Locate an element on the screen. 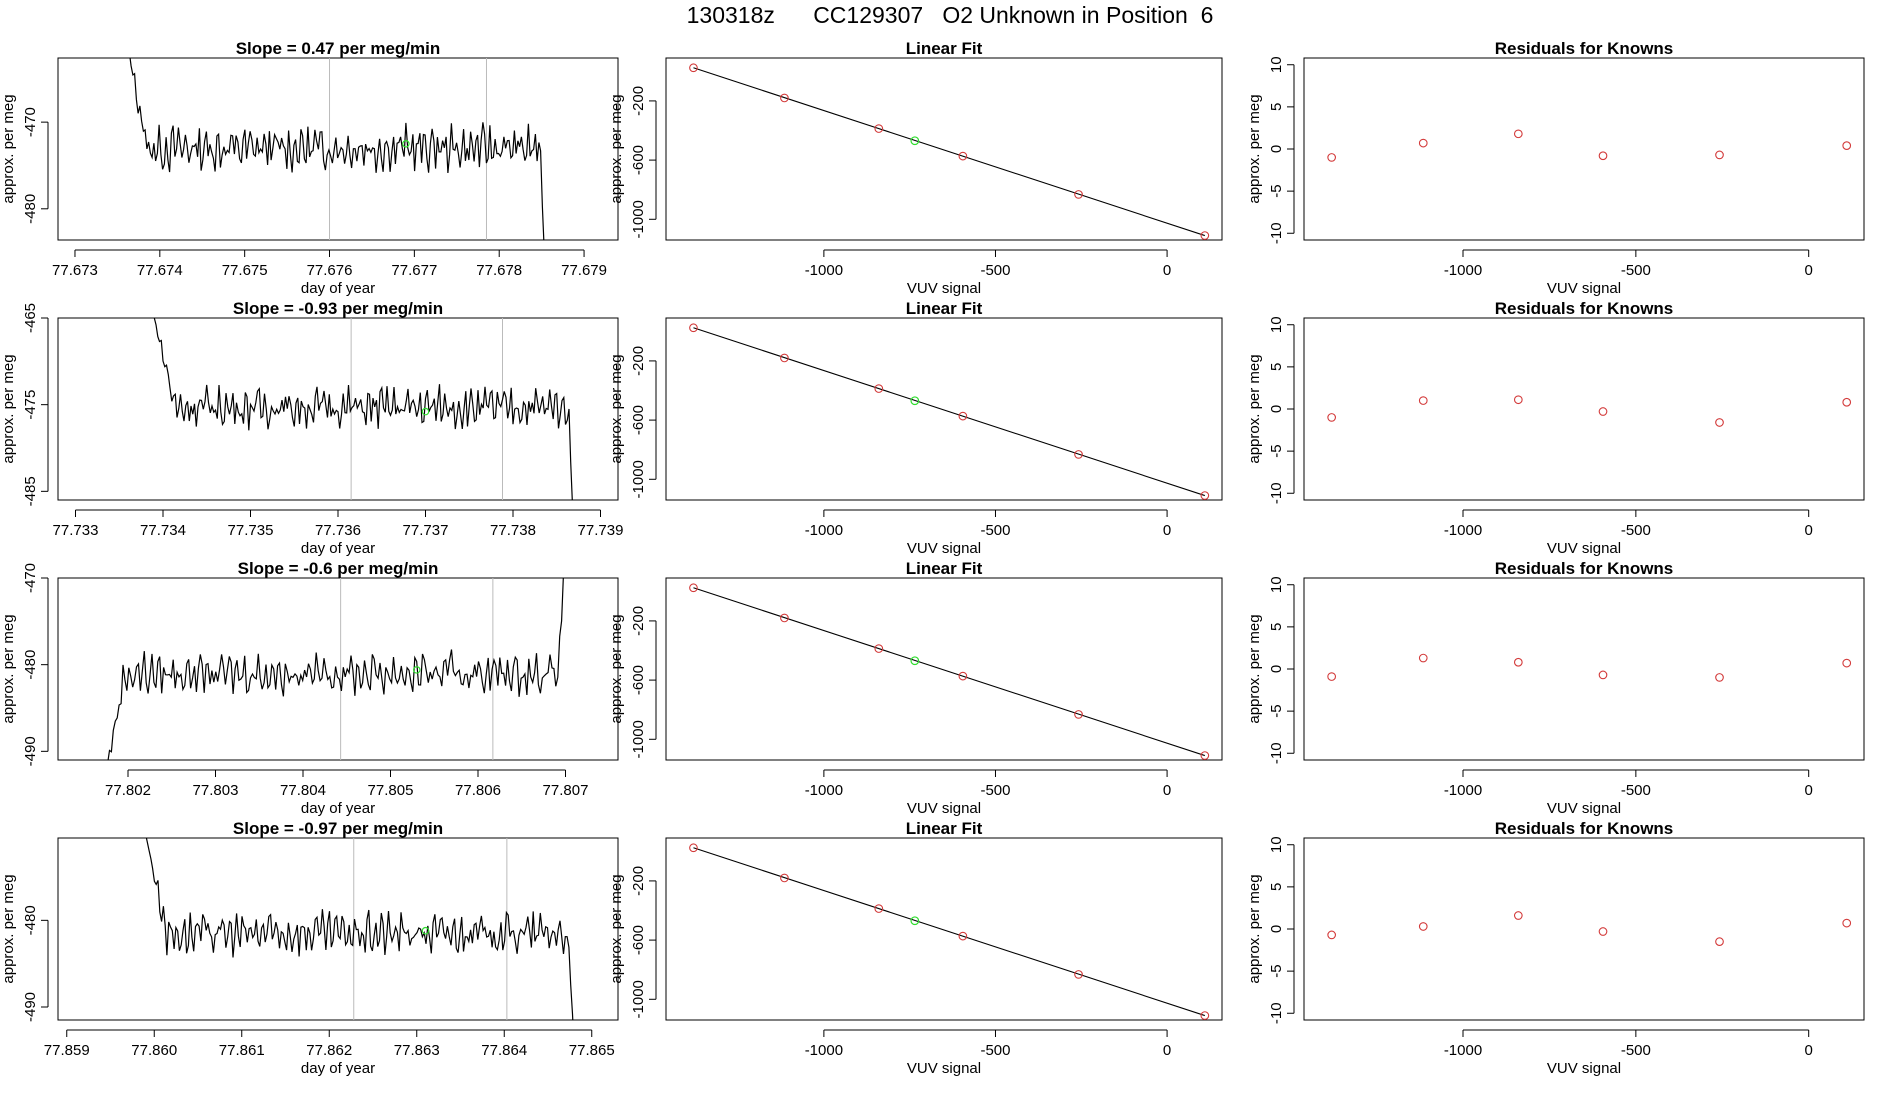 The image size is (1900, 1100). x-tick-label: 77.673 is located at coordinates (75, 270).